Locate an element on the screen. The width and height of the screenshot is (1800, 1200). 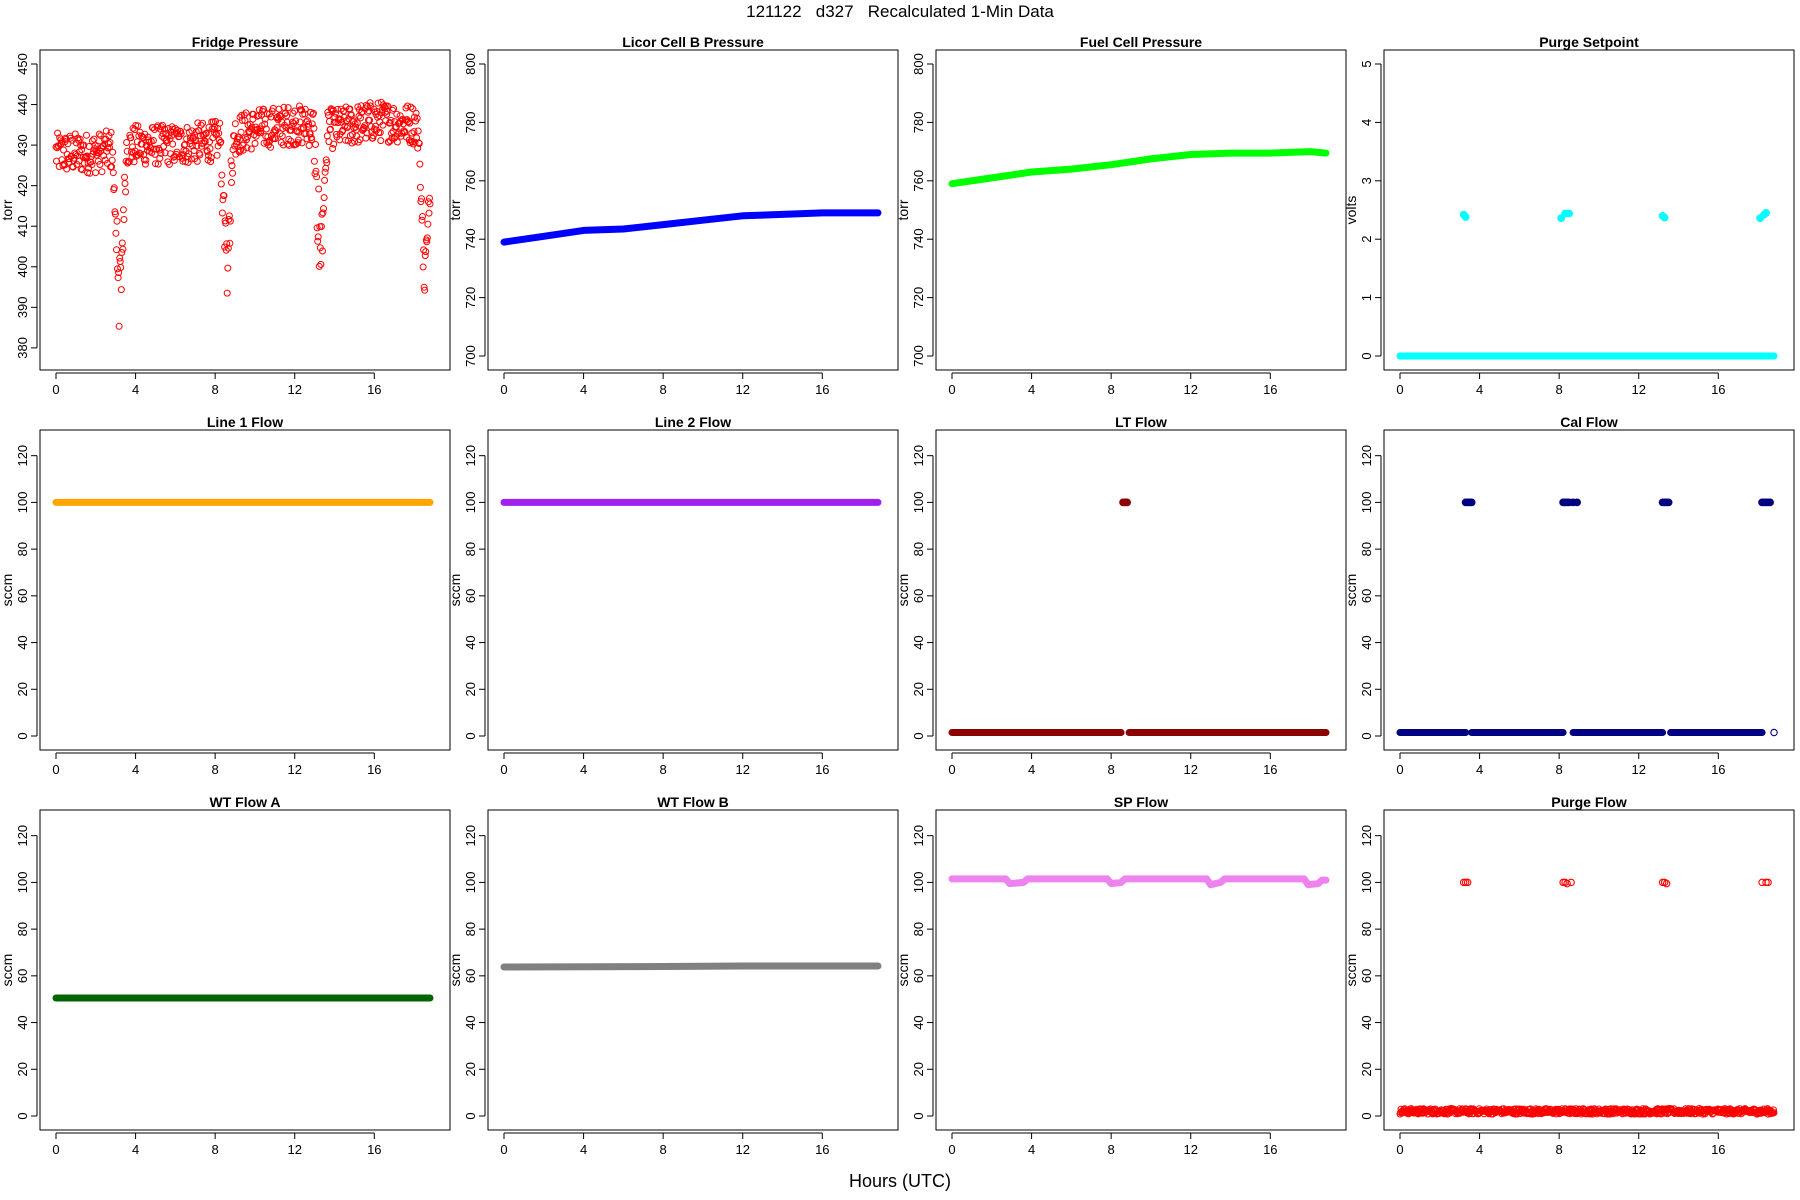
y-tick-label: 800 is located at coordinates (918, 64).